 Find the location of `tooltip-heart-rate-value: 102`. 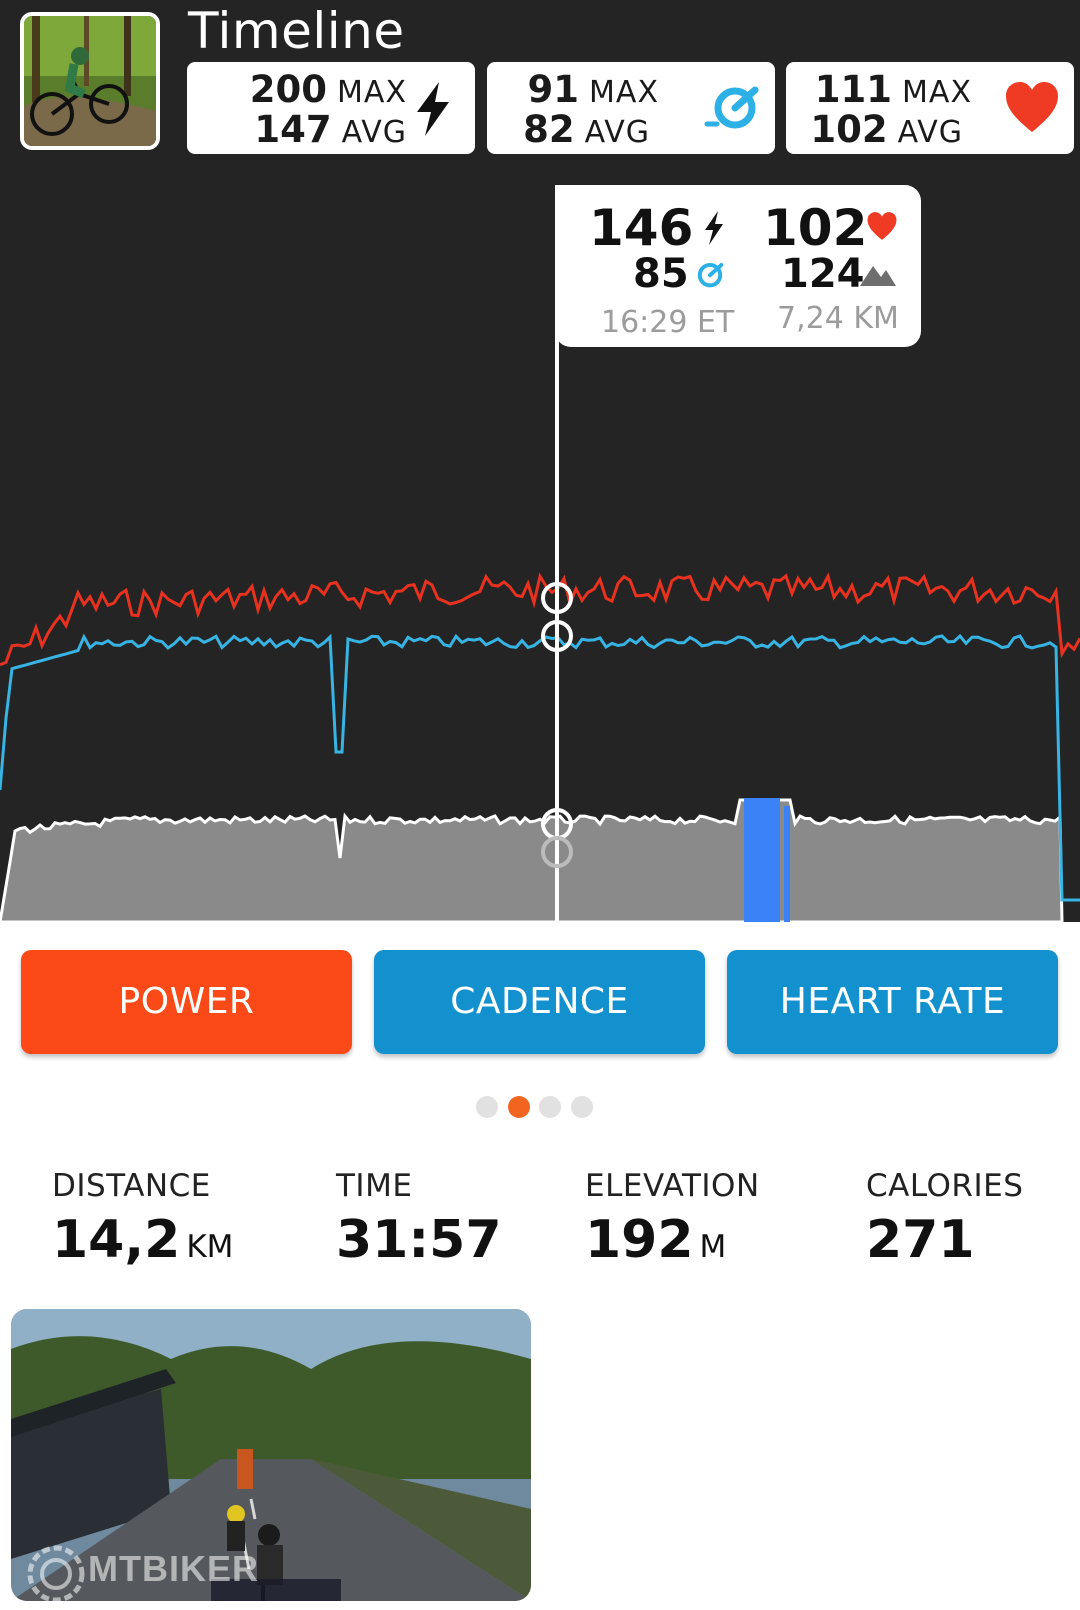

tooltip-heart-rate-value: 102 is located at coordinates (815, 228).